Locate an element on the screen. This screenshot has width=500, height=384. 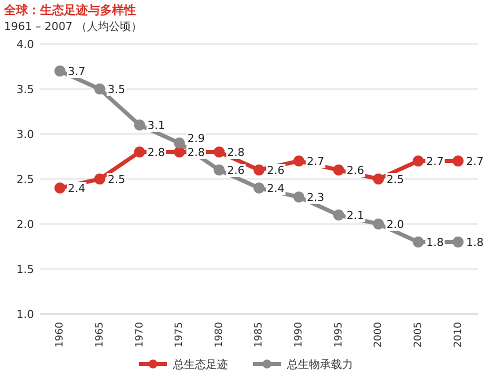
y-tick-label: 3.5 is located at coordinates (25, 89).